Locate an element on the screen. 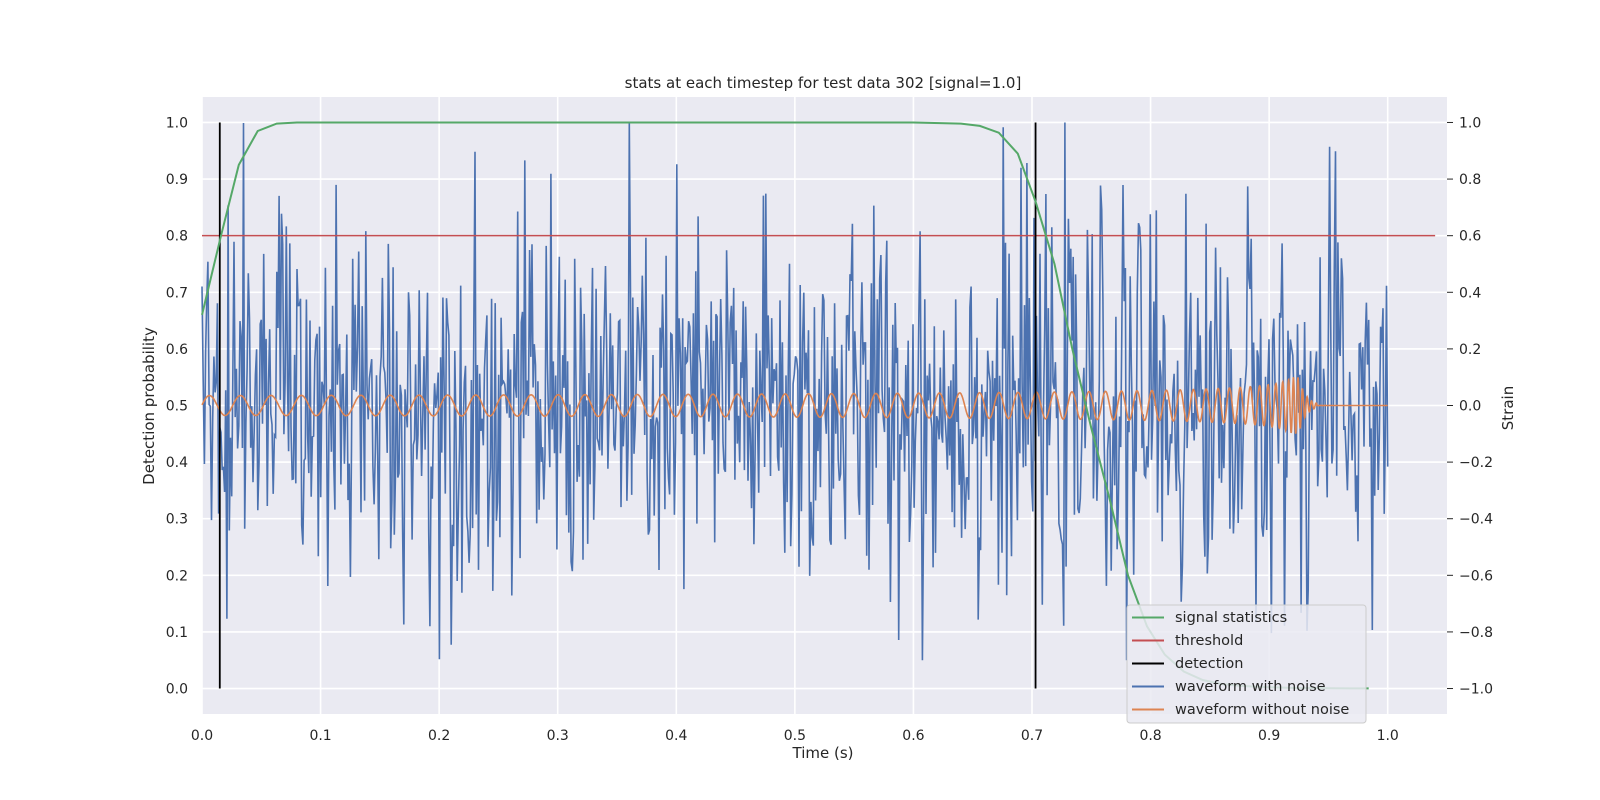  x-tick-label: 0.1 is located at coordinates (320, 736).